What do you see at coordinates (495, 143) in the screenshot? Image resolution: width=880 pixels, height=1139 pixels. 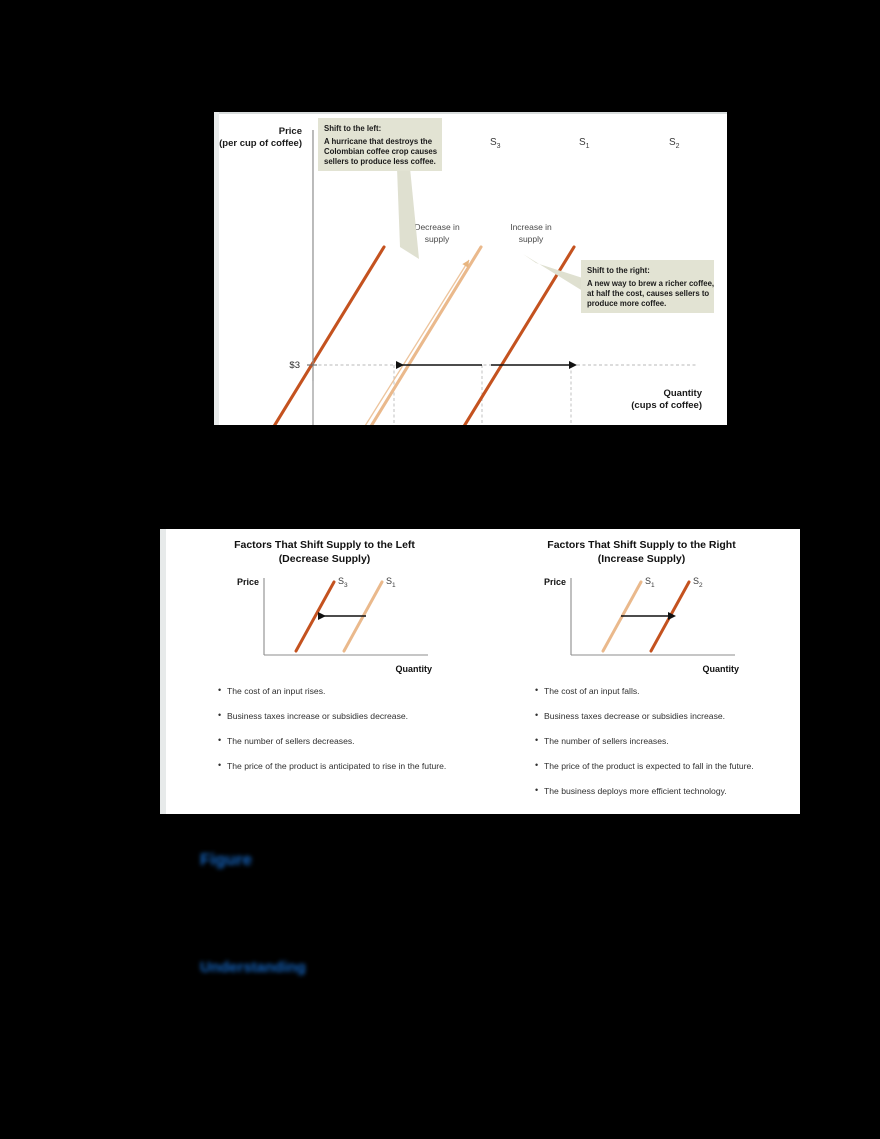 I see `curve-label-s3: S3` at bounding box center [495, 143].